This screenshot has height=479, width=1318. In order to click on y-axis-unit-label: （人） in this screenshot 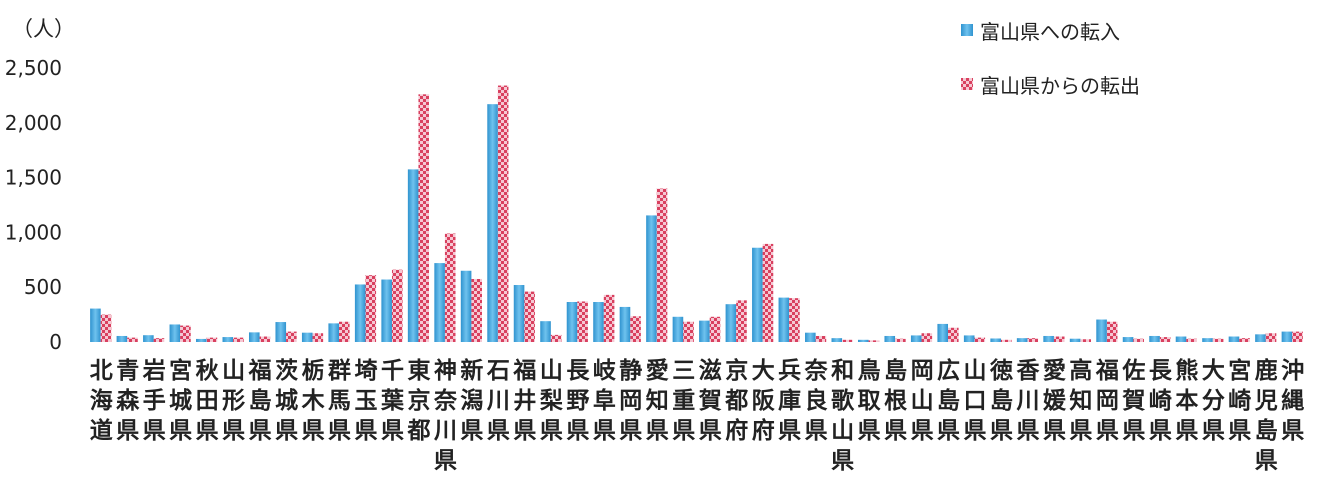, I will do `click(43, 29)`.